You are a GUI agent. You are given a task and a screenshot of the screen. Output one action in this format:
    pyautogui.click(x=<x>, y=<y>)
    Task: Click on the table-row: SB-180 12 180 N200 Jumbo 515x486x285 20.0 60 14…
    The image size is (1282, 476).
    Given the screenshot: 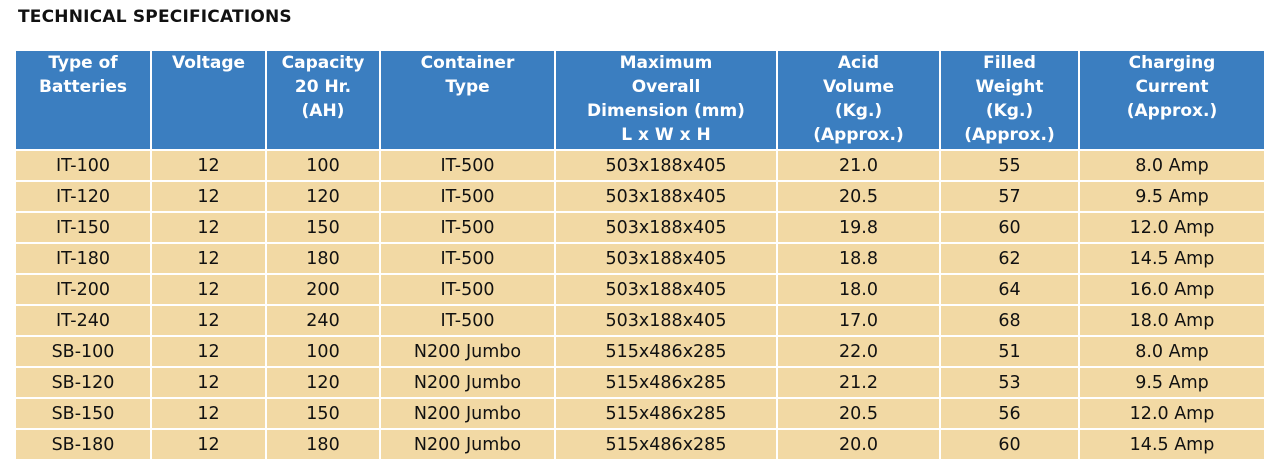 What is the action you would take?
    pyautogui.click(x=640, y=444)
    